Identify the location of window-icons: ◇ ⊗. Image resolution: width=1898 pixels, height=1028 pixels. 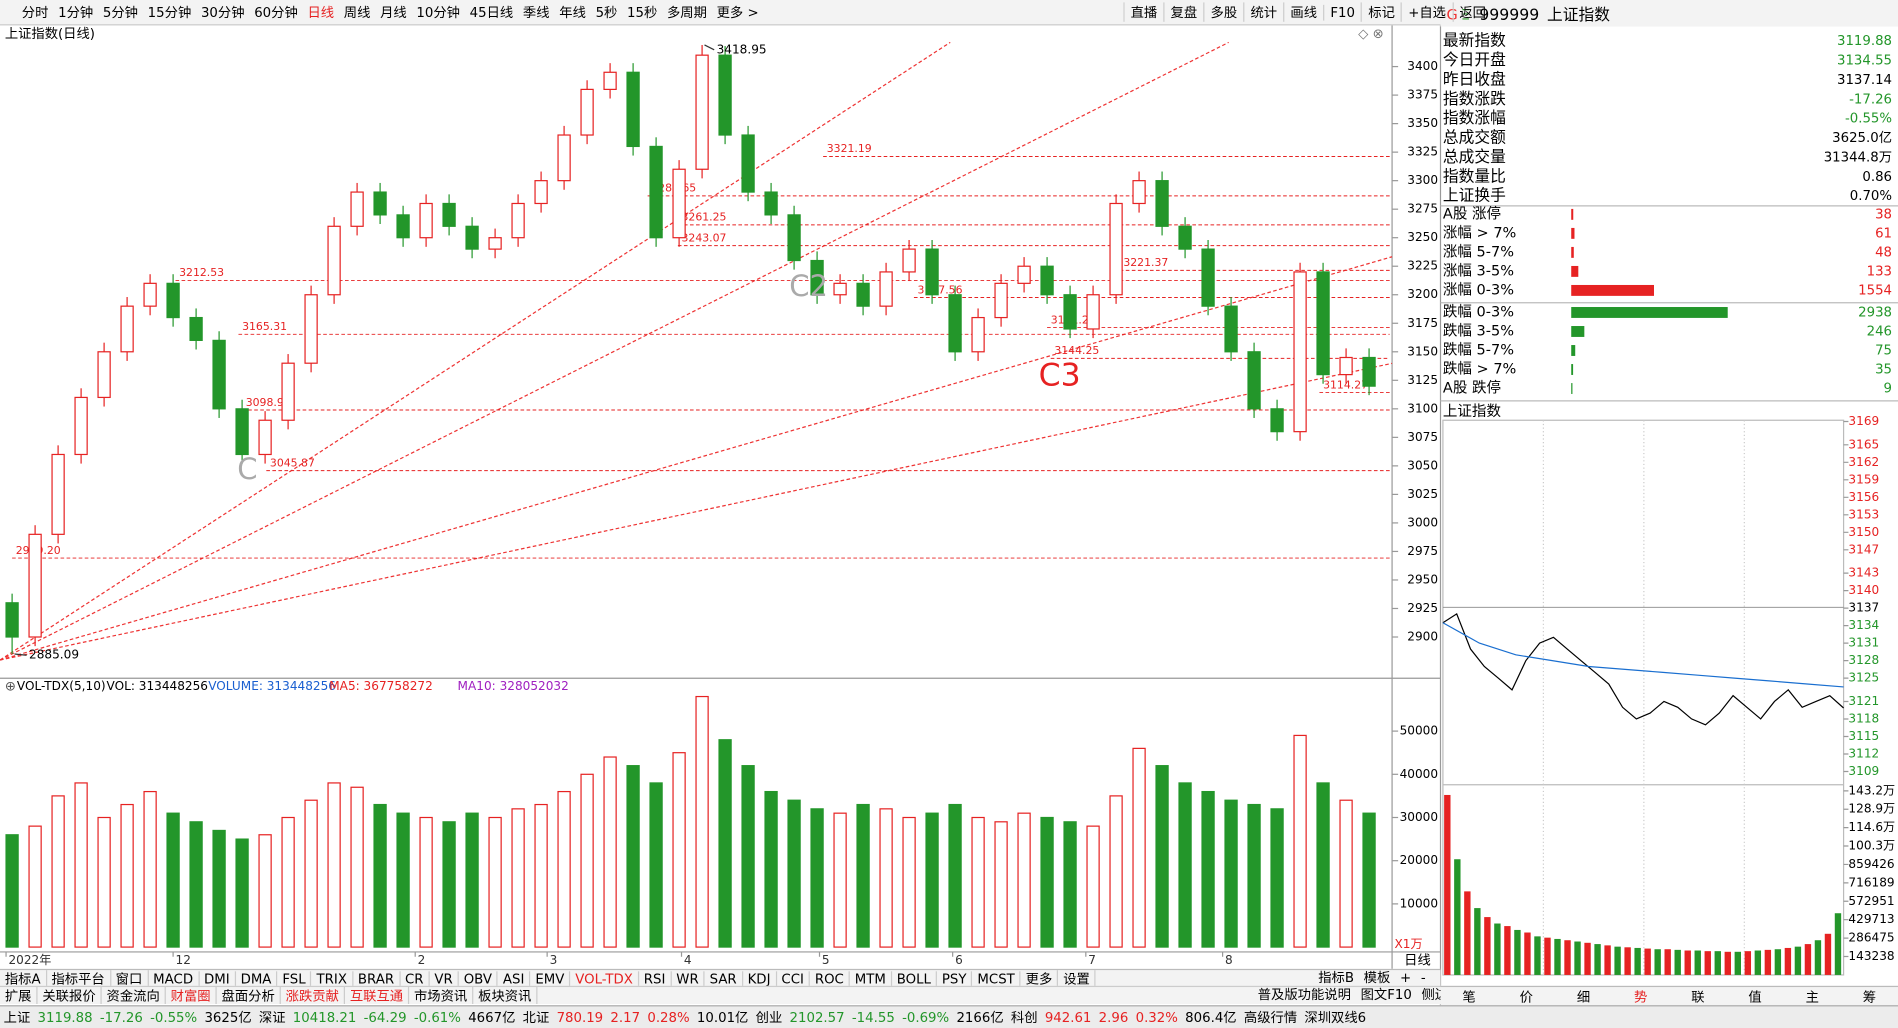
(1371, 34).